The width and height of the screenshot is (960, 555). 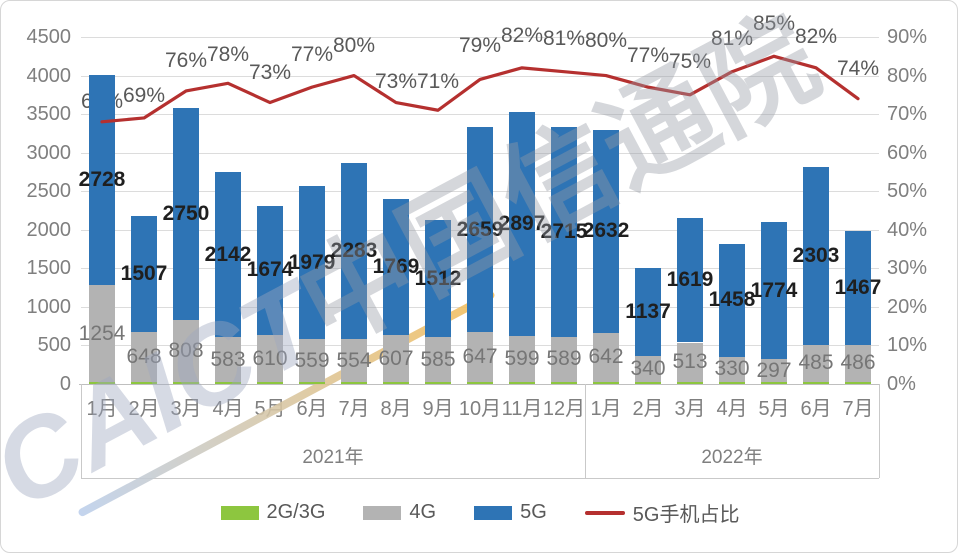 I want to click on y-axis-left-tick: 3500, so click(x=49, y=114).